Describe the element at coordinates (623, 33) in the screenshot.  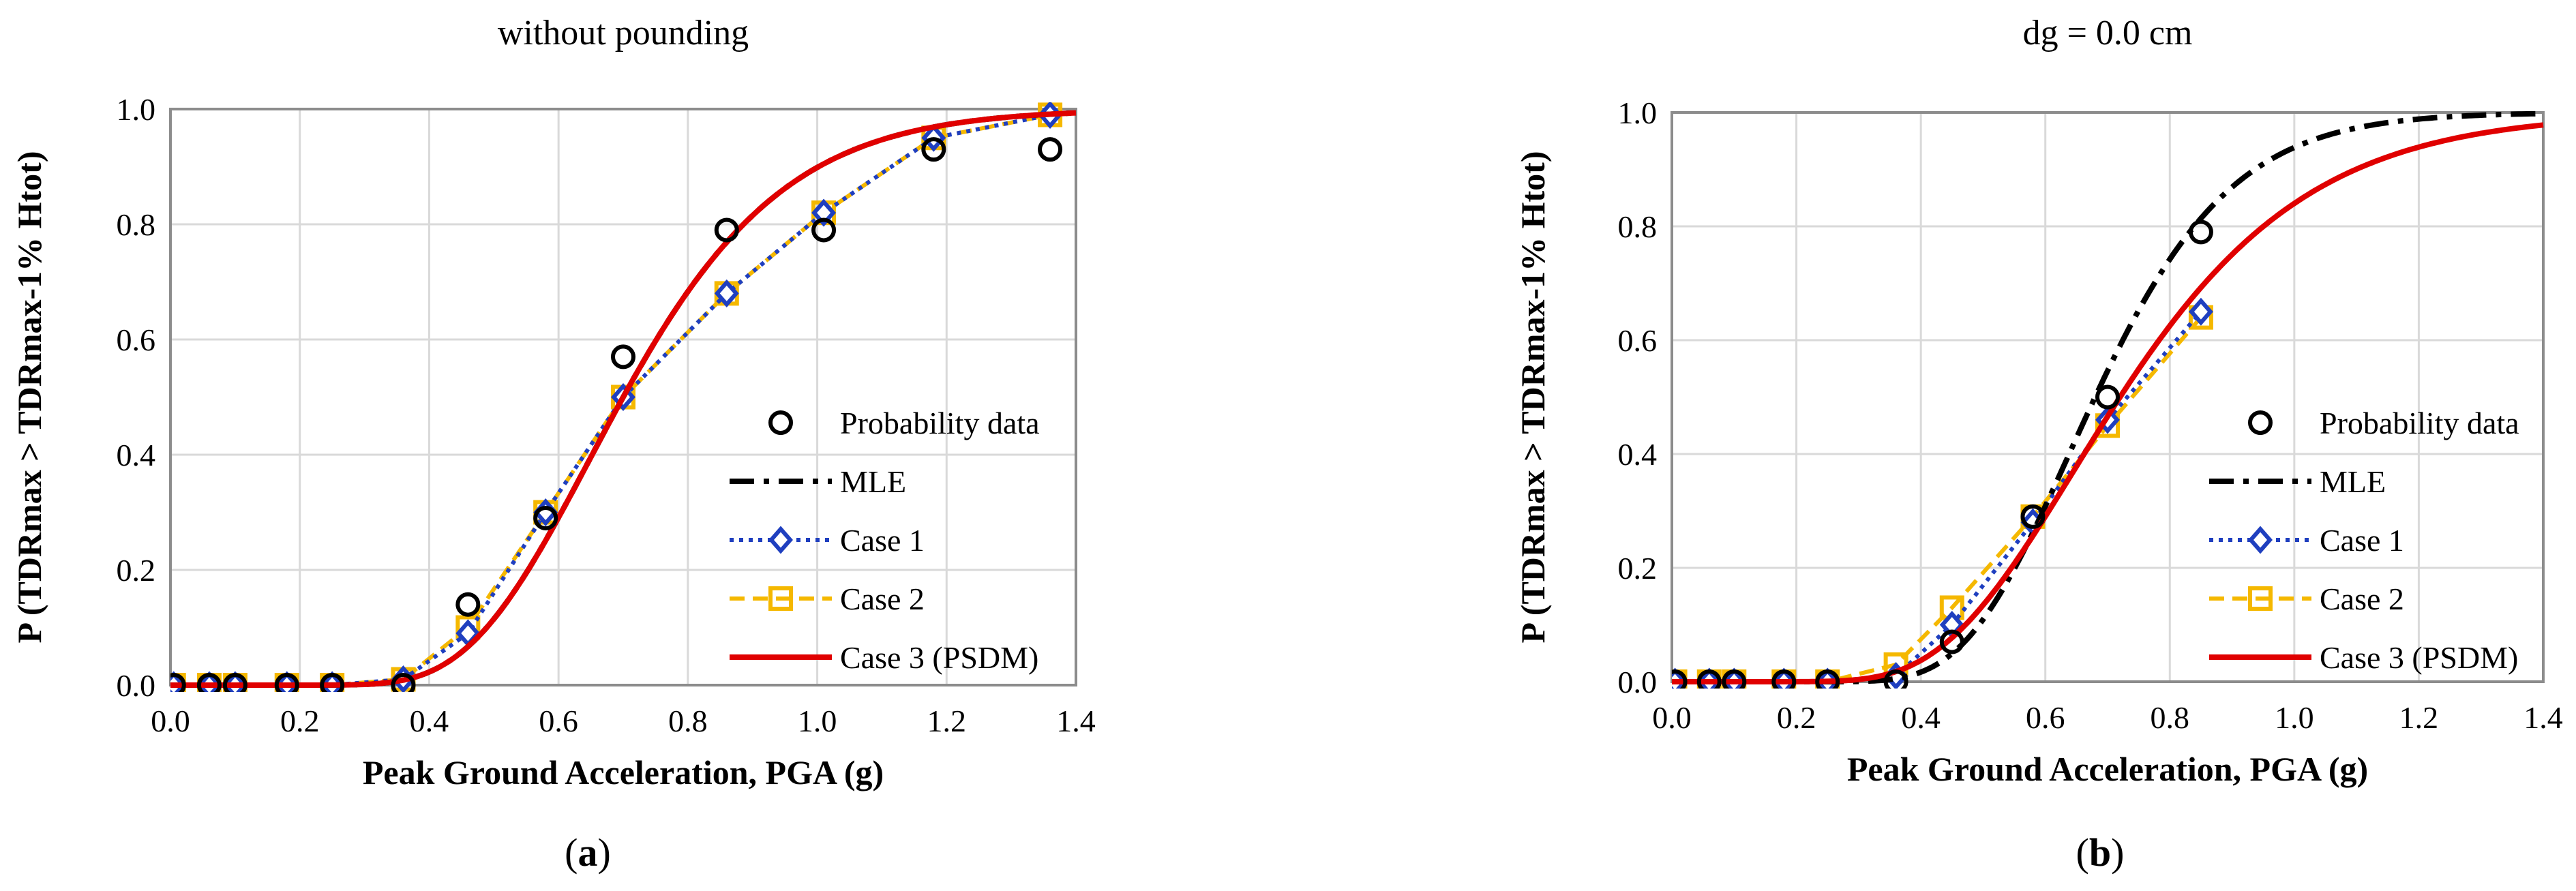
I see `chart-title: without pounding` at that location.